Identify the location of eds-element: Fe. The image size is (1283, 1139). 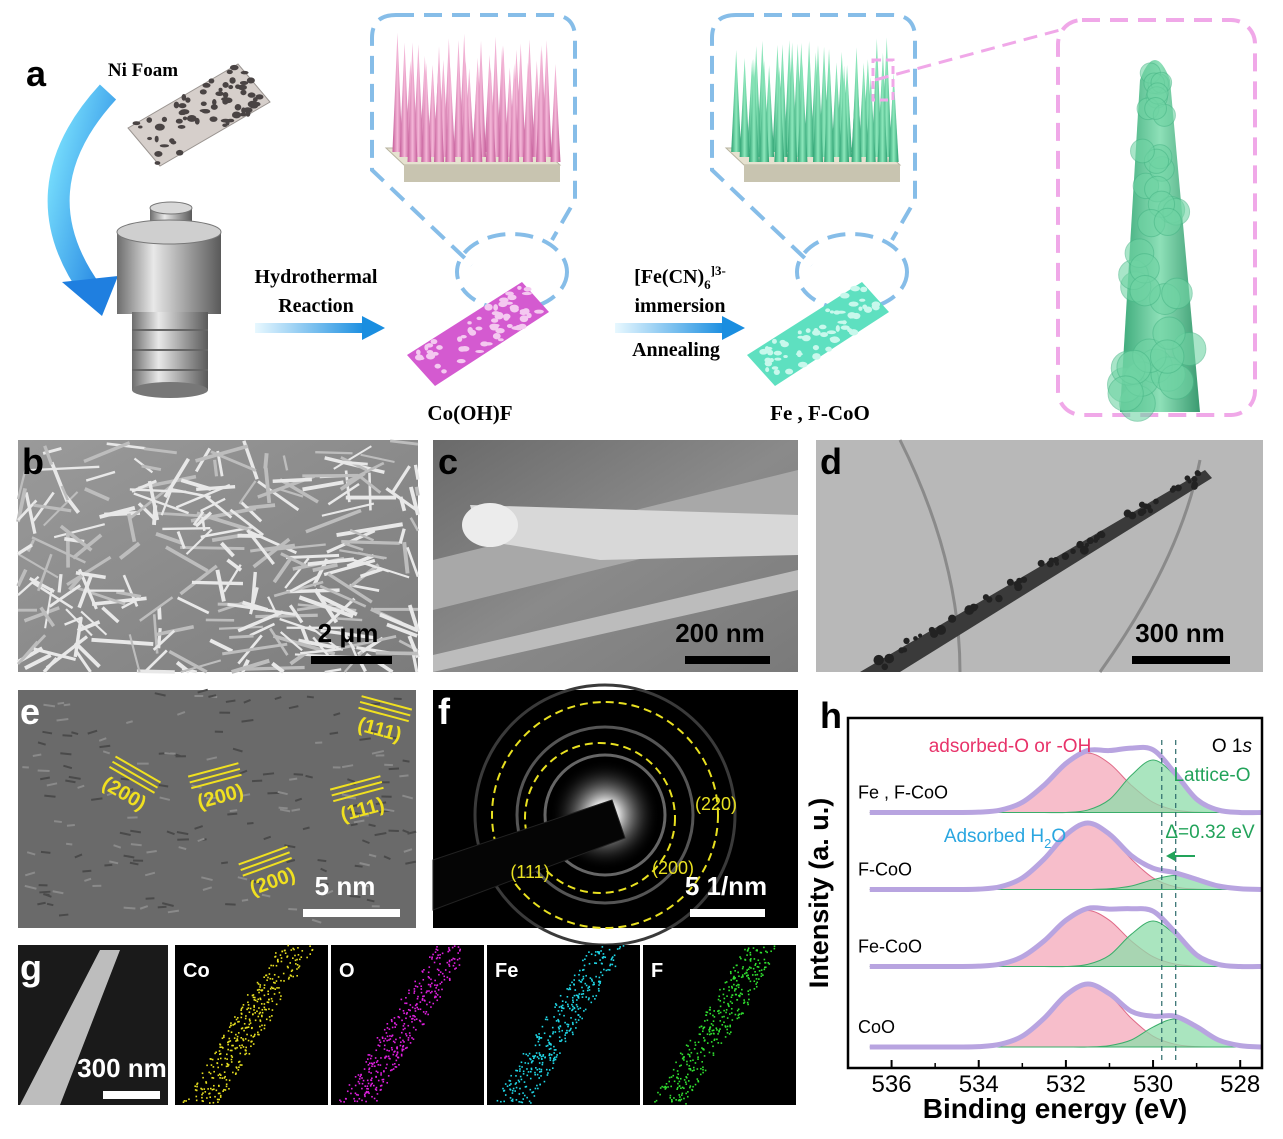
(506, 971).